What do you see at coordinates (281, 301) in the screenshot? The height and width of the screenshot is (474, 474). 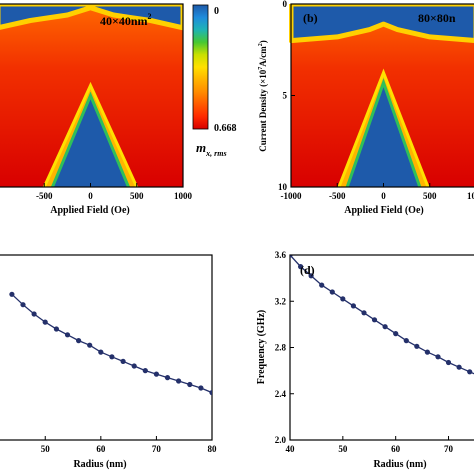 I see `panel-d-ytick-label: 3.2` at bounding box center [281, 301].